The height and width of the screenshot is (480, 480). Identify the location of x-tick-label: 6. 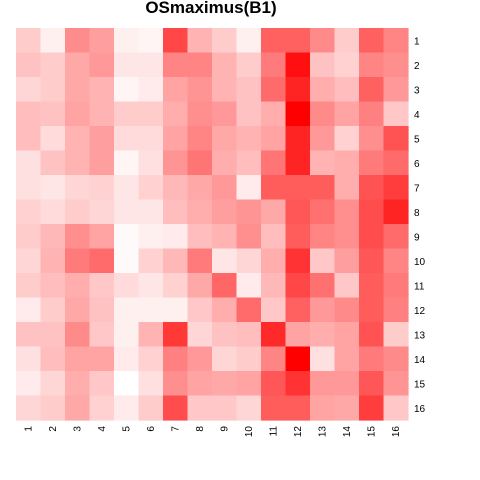
(151, 429).